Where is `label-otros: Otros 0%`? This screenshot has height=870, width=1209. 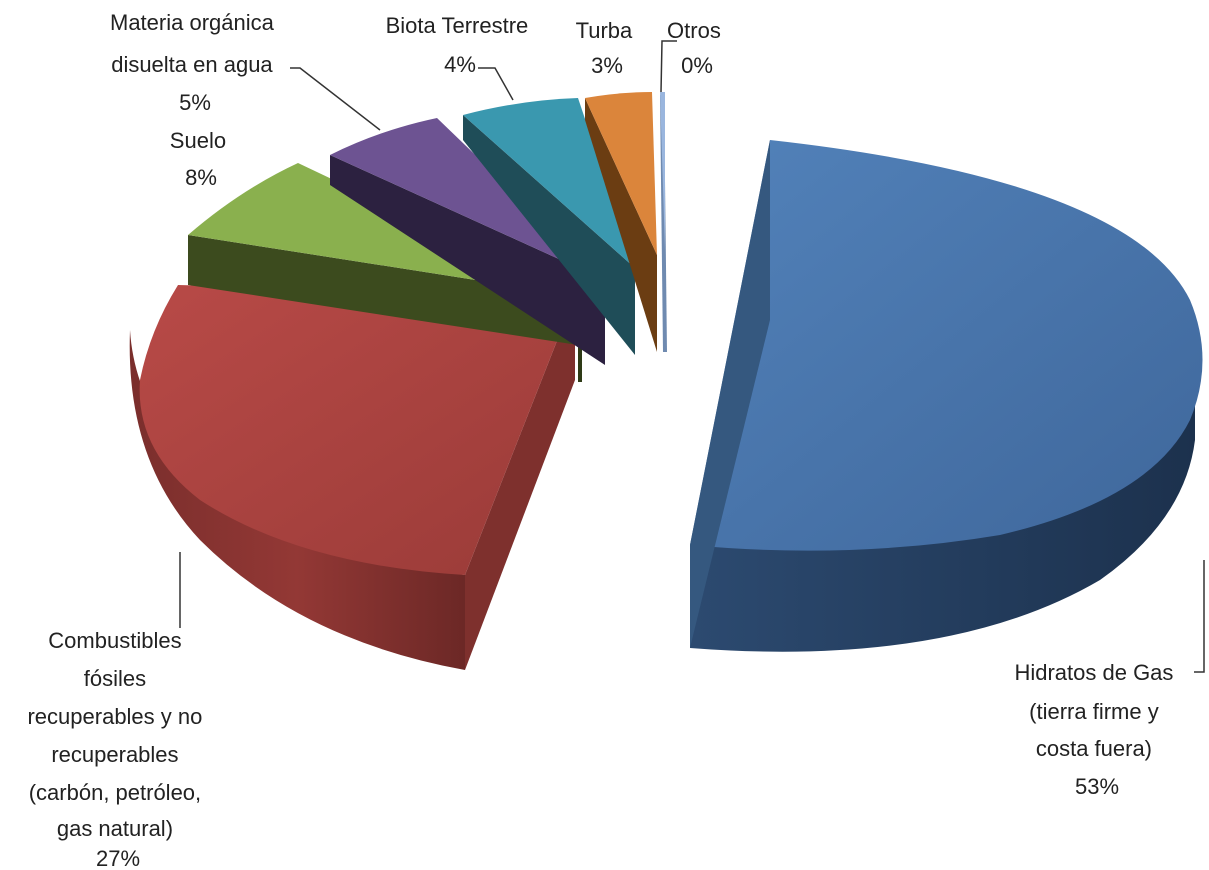 label-otros: Otros 0% is located at coordinates (697, 48).